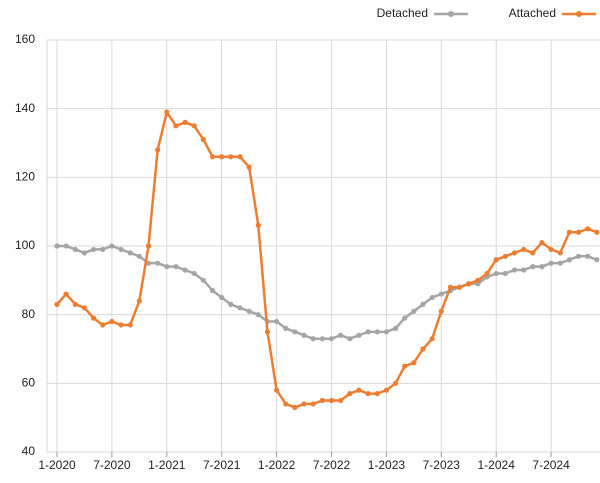  Describe the element at coordinates (402, 13) in the screenshot. I see `legend-label: Detached` at that location.